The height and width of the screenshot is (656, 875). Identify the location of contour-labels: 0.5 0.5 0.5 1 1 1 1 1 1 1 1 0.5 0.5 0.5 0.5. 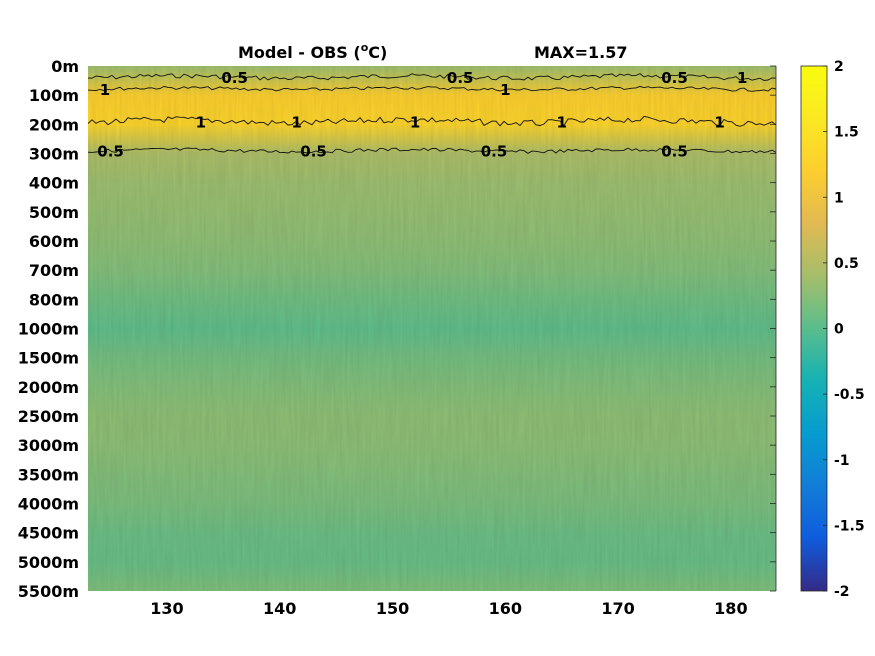
(422, 114).